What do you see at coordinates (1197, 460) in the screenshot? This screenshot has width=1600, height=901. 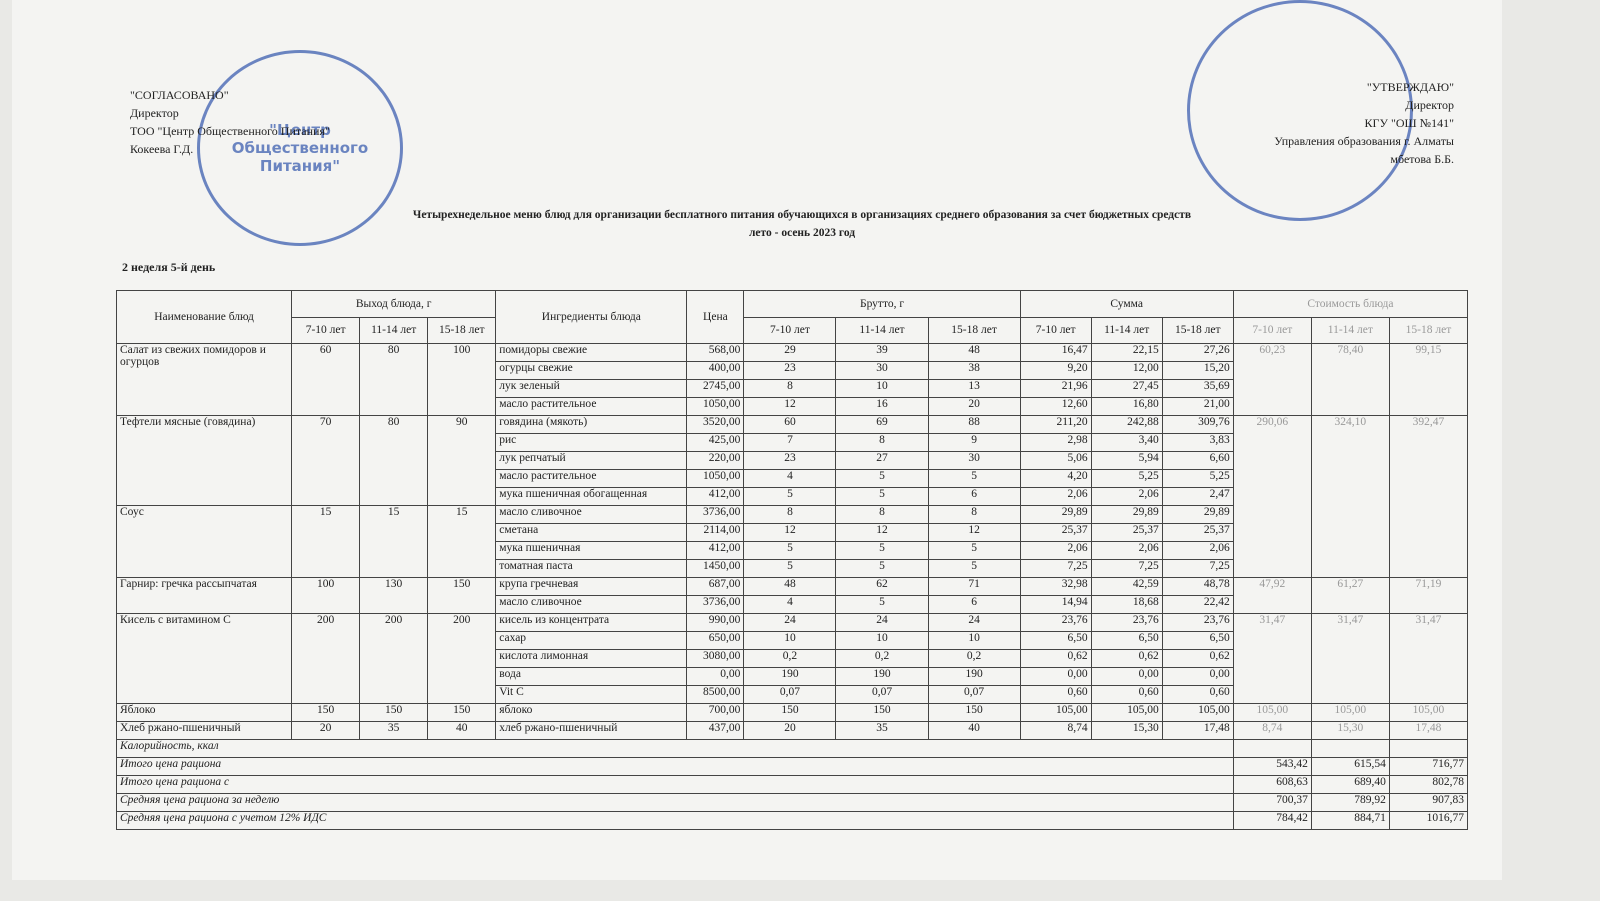 I see `ingredient-sum: 6,60` at bounding box center [1197, 460].